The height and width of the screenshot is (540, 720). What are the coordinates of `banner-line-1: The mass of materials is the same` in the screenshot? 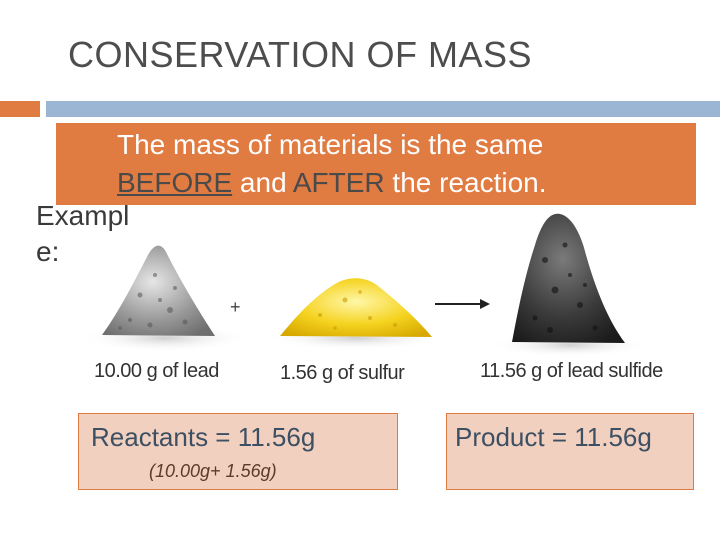 It's located at (330, 144).